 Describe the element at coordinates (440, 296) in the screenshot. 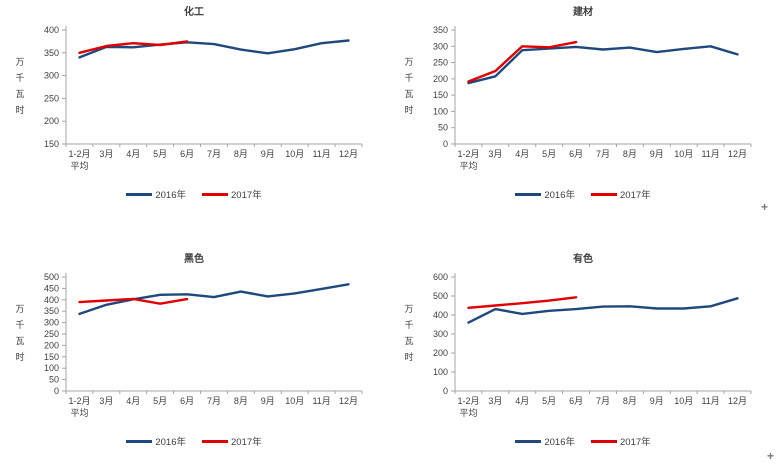

I see `y-tick-label: 500` at that location.